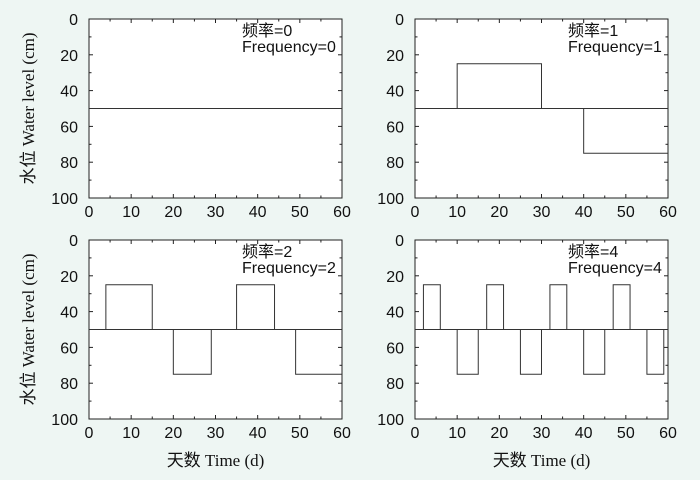 This screenshot has width=700, height=480. I want to click on frequency-label-cn: 频率=4, so click(593, 252).